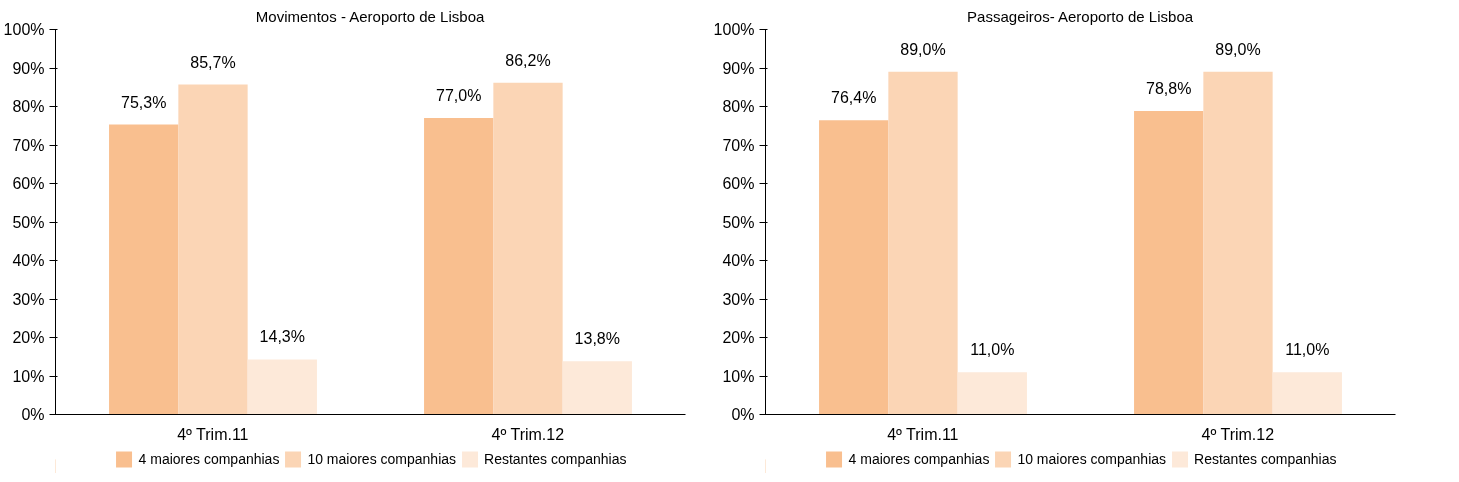  I want to click on chart-title: Movimentos - Aeroporto de Lisboa, so click(370, 16).